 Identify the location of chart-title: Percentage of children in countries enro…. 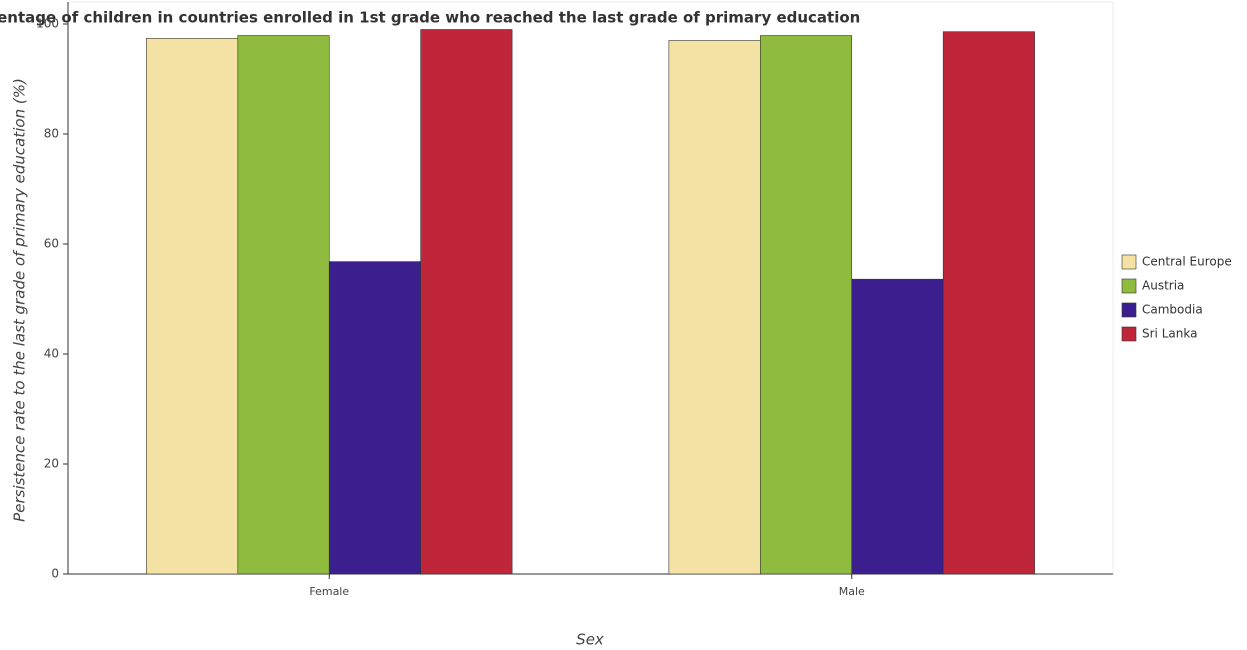
(430, 18).